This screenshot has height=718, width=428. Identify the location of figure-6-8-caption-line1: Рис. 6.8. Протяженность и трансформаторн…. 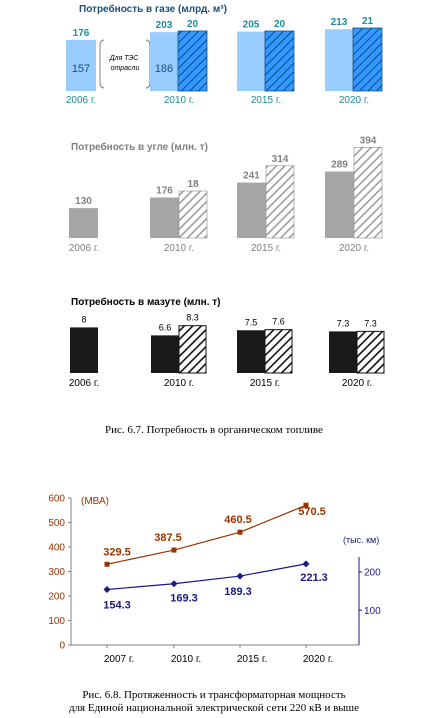
(214, 695).